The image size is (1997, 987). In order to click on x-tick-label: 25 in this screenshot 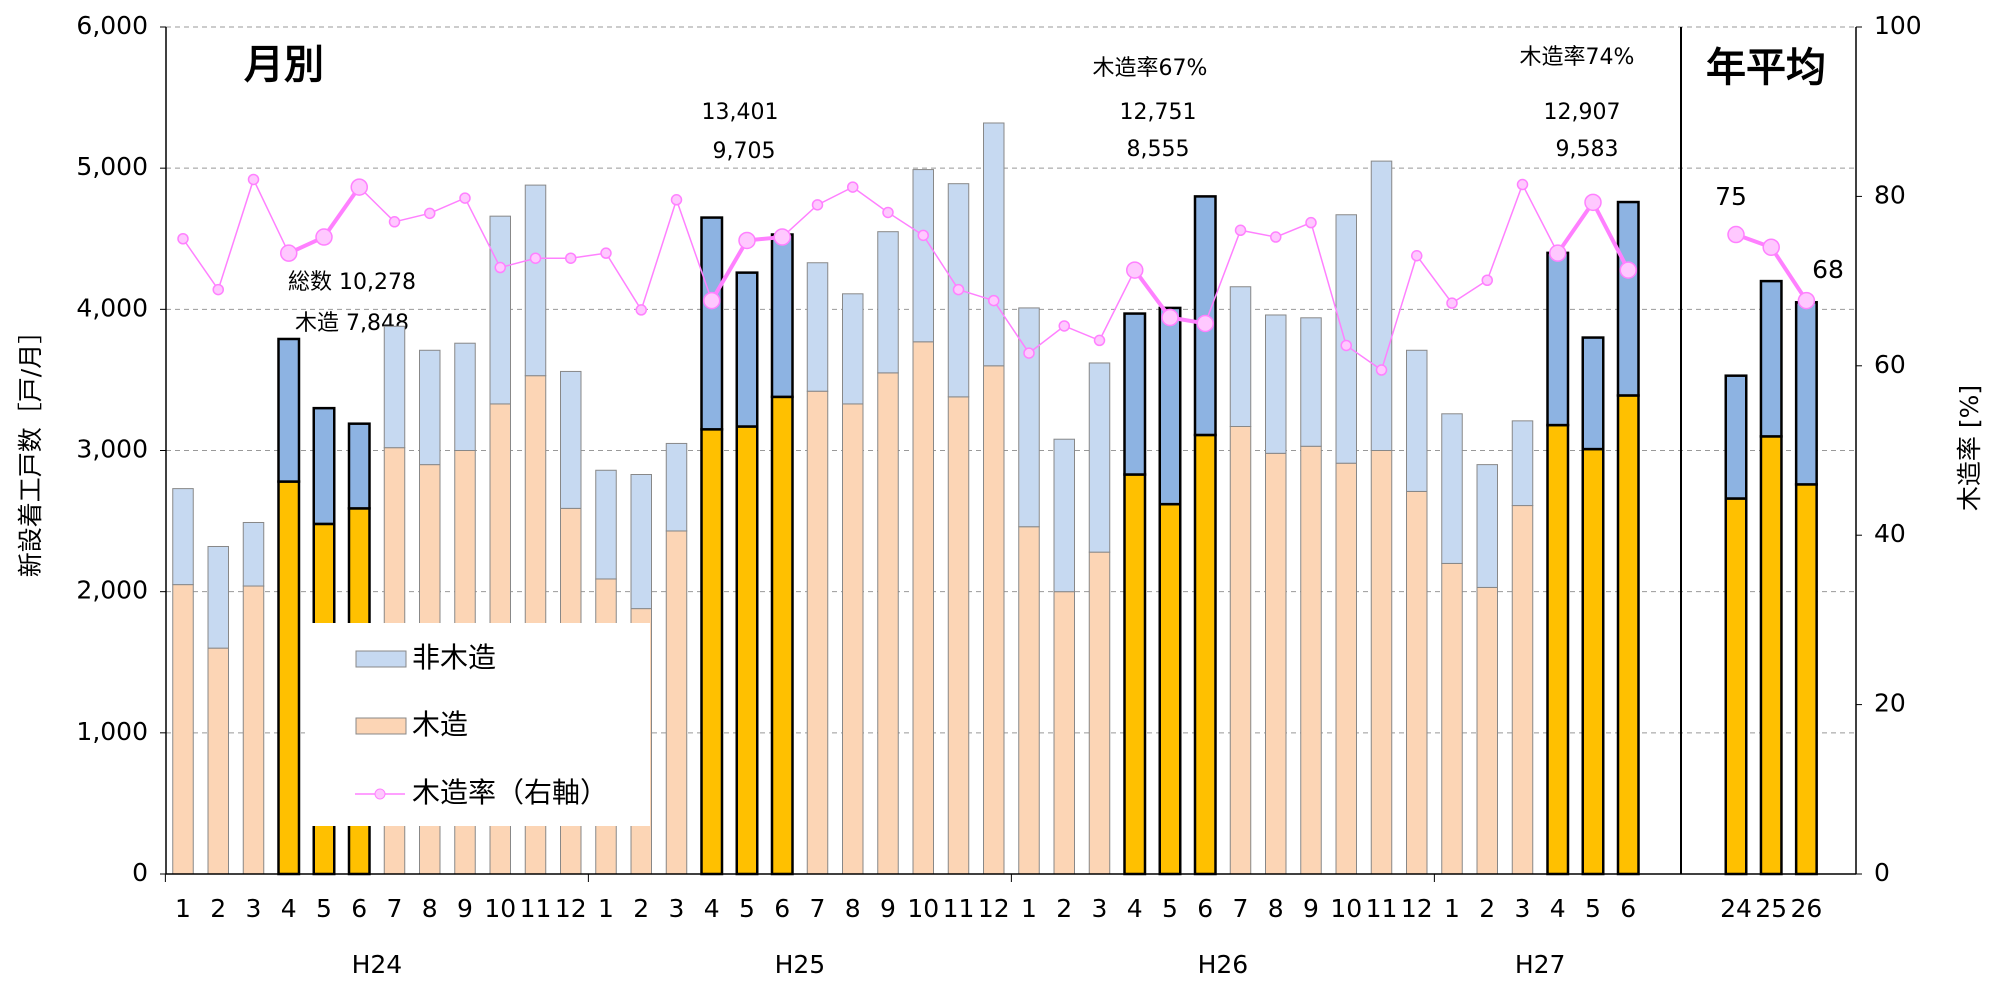, I will do `click(1771, 908)`.